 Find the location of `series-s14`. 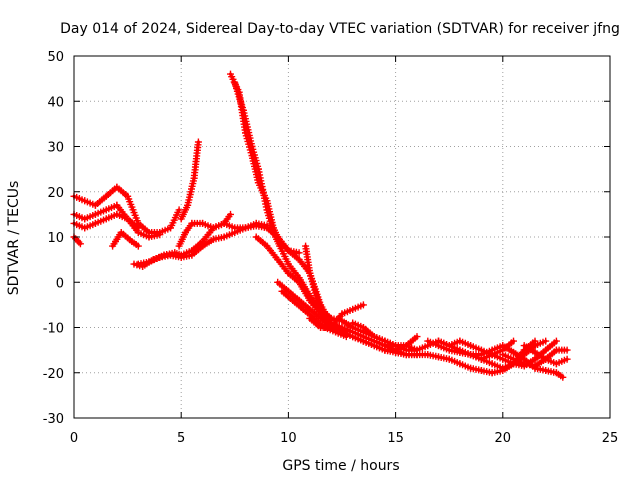

series-s14 is located at coordinates (314, 314).